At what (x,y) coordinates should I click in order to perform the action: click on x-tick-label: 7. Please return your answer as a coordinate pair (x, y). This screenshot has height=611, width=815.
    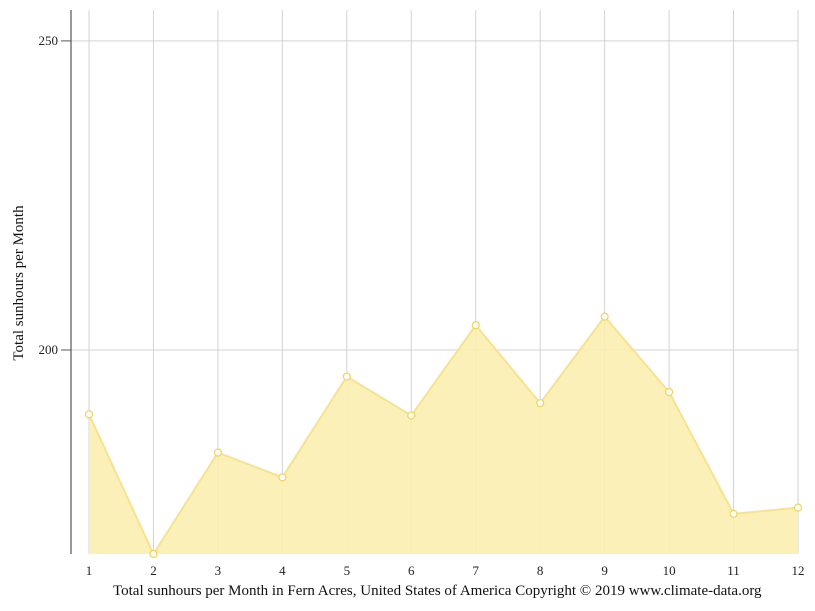
    Looking at the image, I should click on (475, 570).